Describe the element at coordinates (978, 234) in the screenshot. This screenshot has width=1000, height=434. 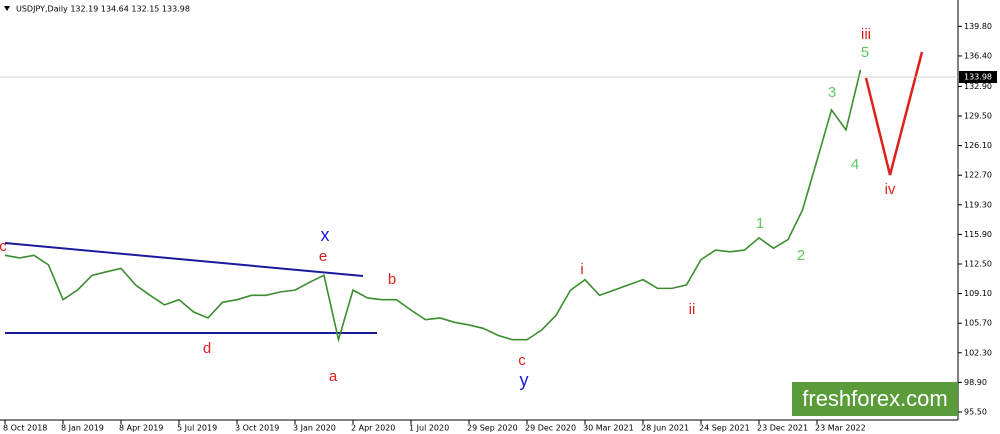
I see `y-tick-label: 115.90` at that location.